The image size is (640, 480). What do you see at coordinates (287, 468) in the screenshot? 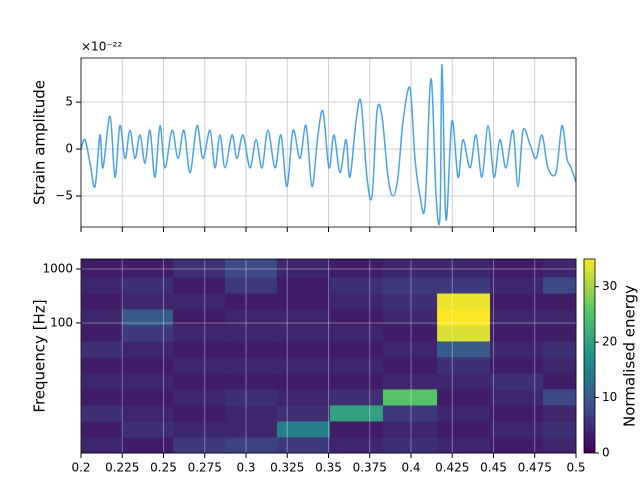
I see `x-tick-label: 0.325` at bounding box center [287, 468].